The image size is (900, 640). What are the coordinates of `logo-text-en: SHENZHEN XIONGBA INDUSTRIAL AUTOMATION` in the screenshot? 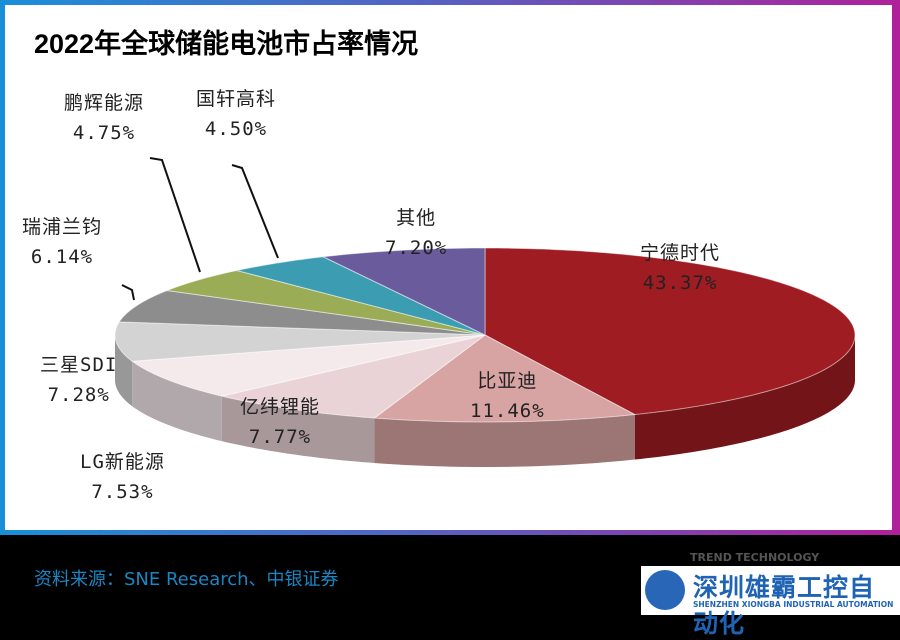 It's located at (793, 604).